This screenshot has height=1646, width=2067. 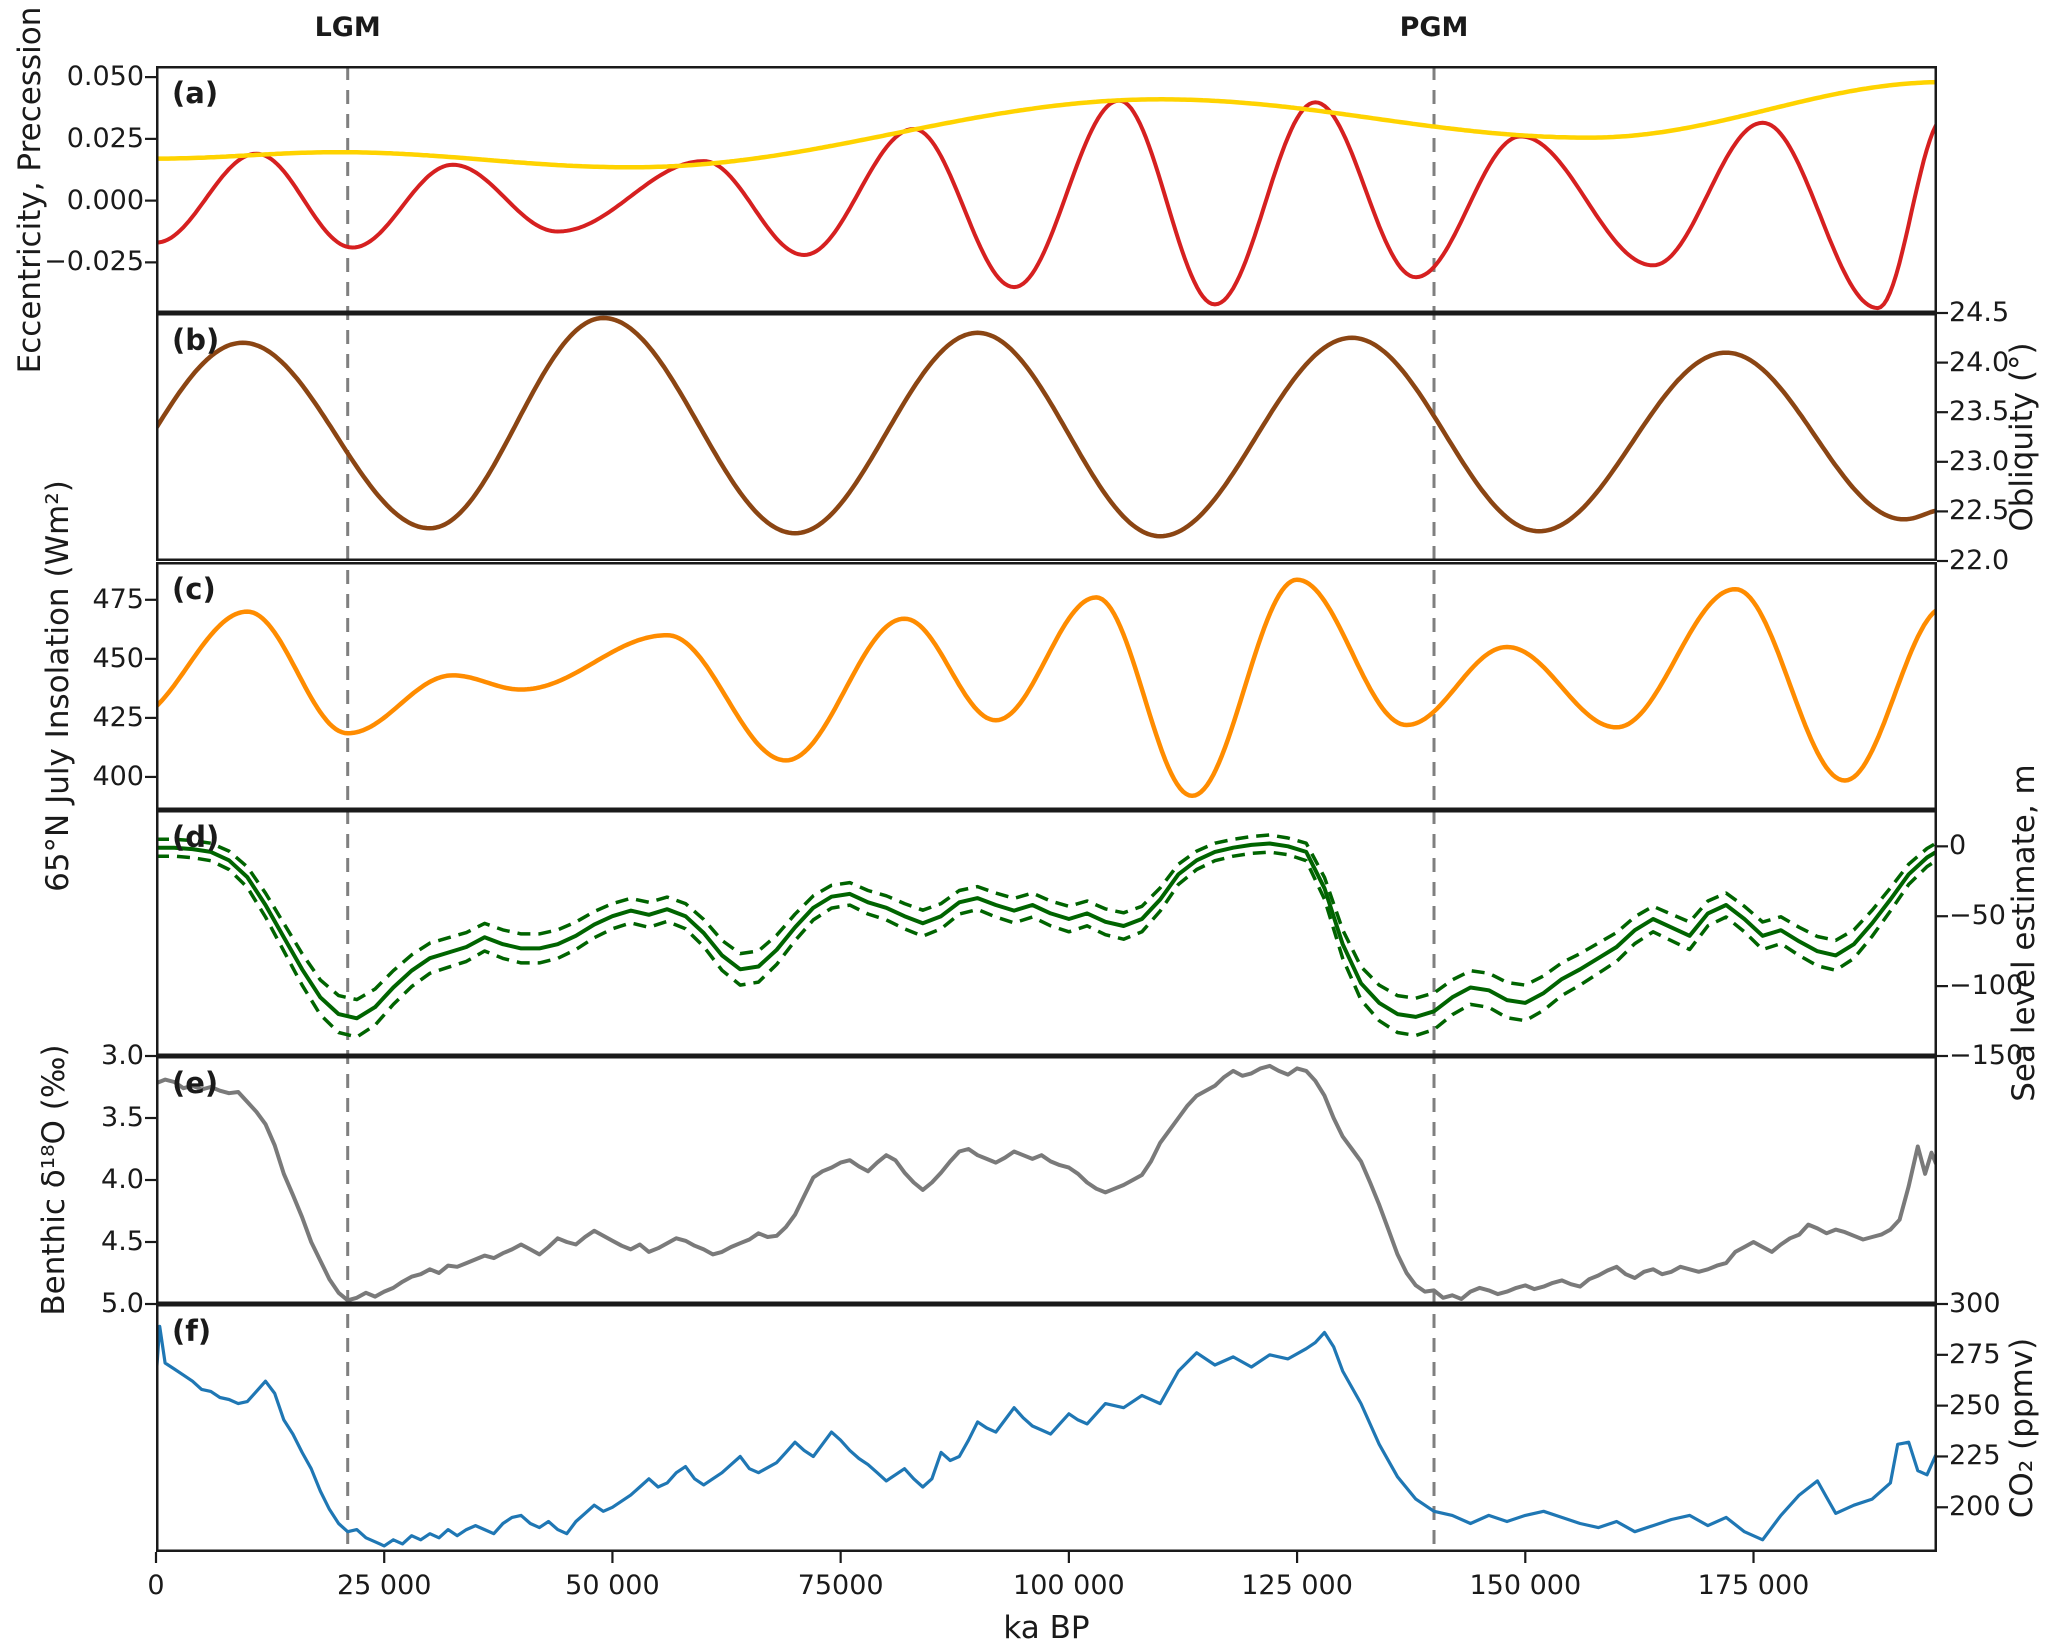 I want to click on y-tick-label: 400, so click(x=118, y=776).